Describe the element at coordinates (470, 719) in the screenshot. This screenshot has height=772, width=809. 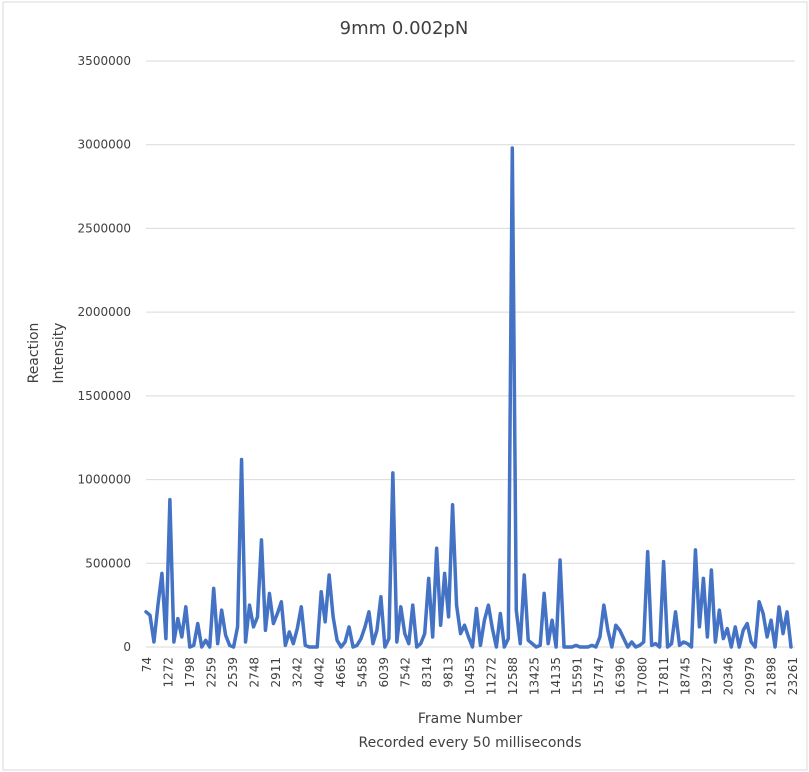
I see `x-axis-title: Frame Number` at that location.